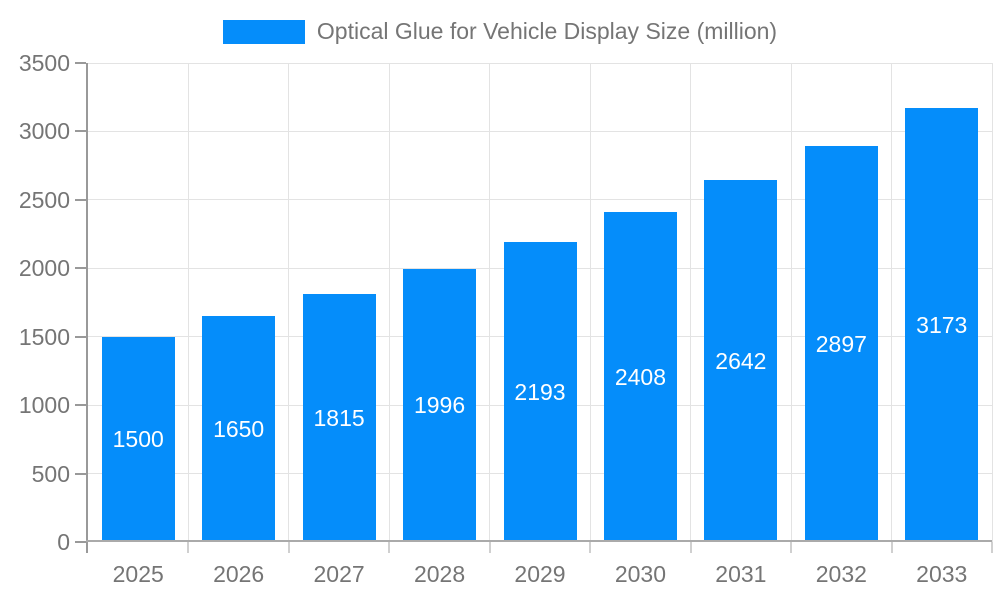 The width and height of the screenshot is (1000, 600). I want to click on bar-2033, so click(942, 324).